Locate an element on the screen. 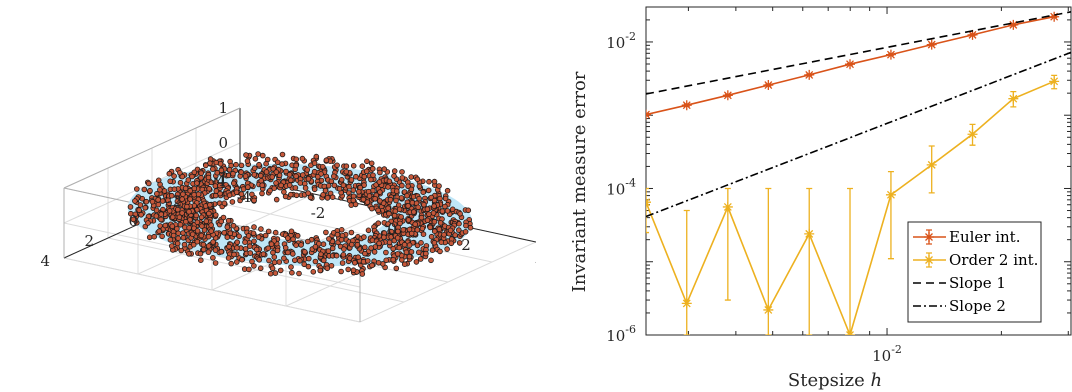  z-tick-label: -1 is located at coordinates (220, 178).